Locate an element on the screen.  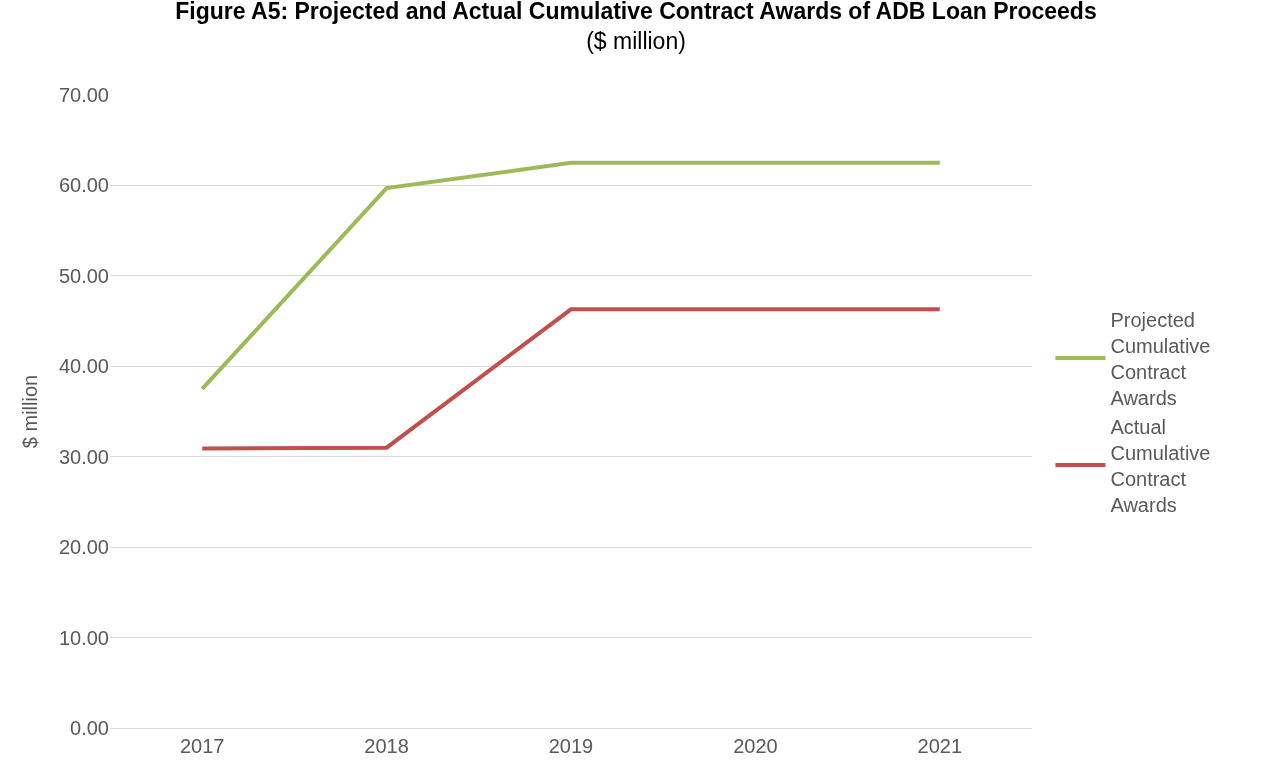
legend-label: Actual Cumulative Contract Awards is located at coordinates (1160, 465).